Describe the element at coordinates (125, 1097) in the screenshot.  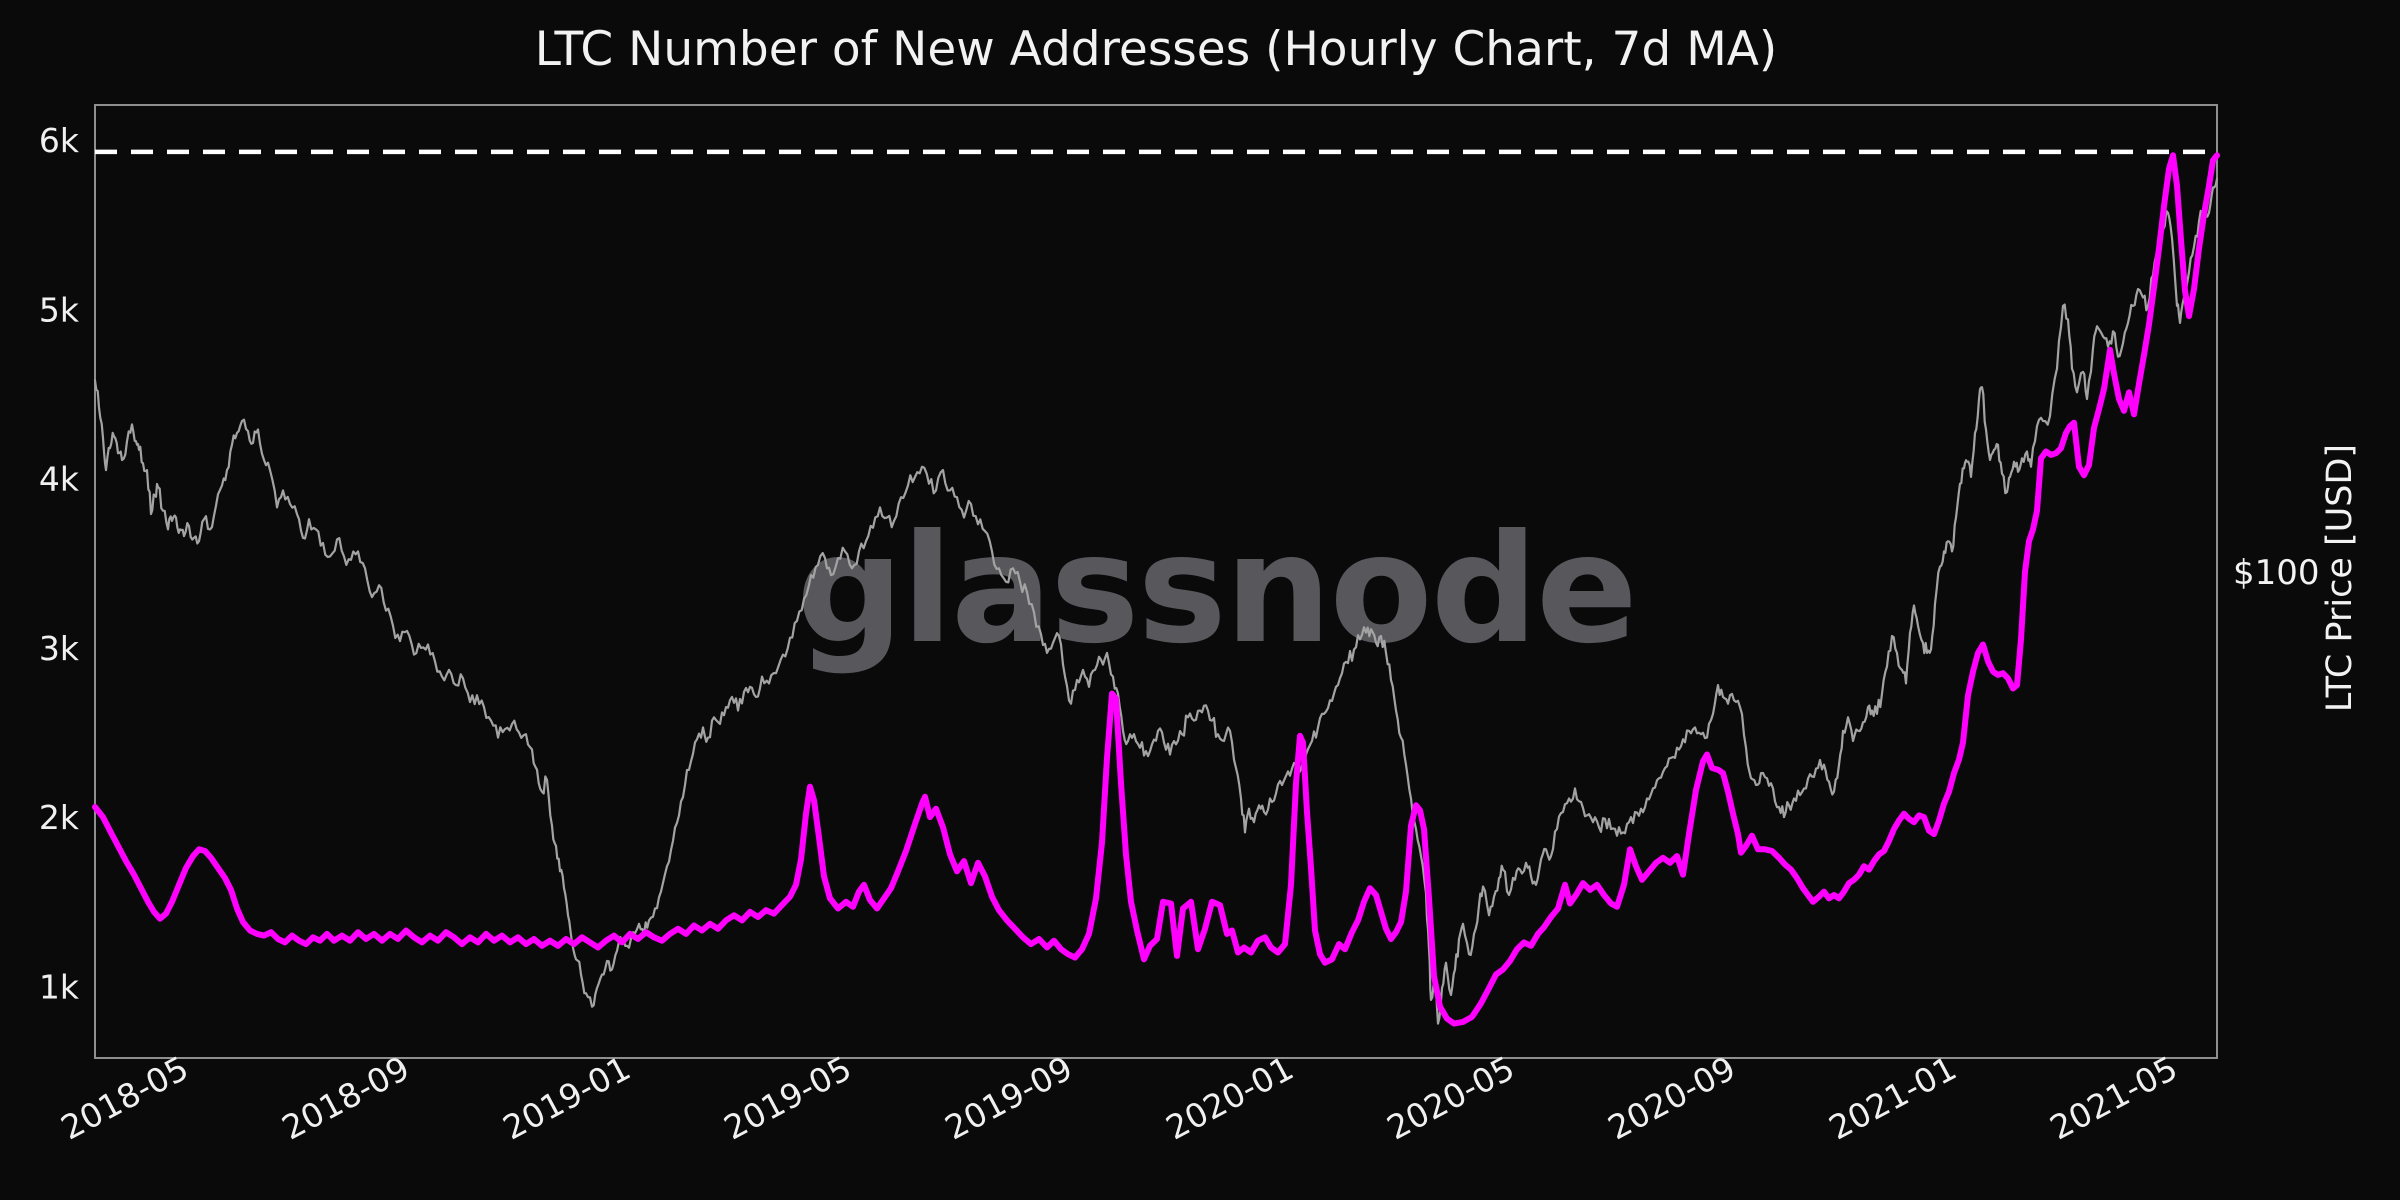
I see `x-tick-label: 2018-05` at that location.